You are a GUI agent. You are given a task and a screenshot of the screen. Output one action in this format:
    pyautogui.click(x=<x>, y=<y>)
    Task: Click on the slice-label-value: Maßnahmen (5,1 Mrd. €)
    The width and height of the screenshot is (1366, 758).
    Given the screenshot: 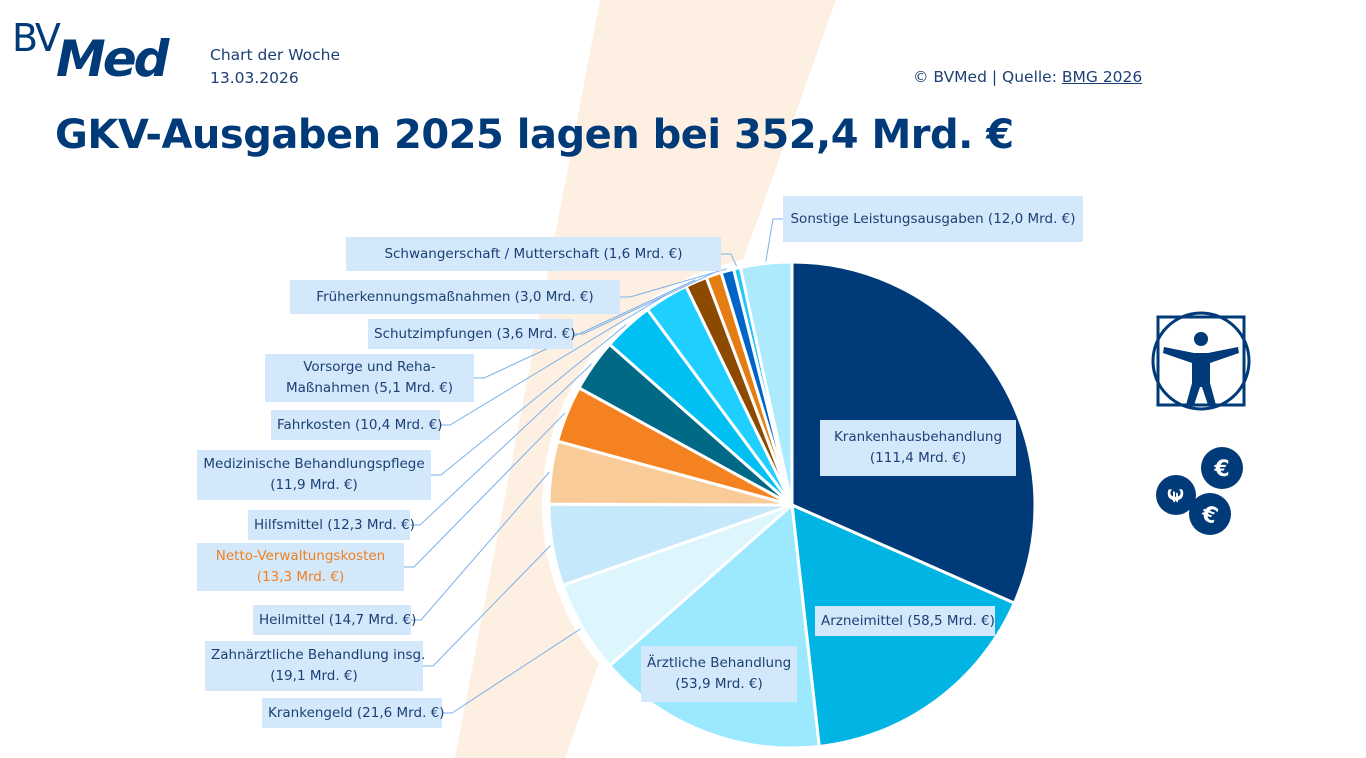 What is the action you would take?
    pyautogui.click(x=369, y=388)
    